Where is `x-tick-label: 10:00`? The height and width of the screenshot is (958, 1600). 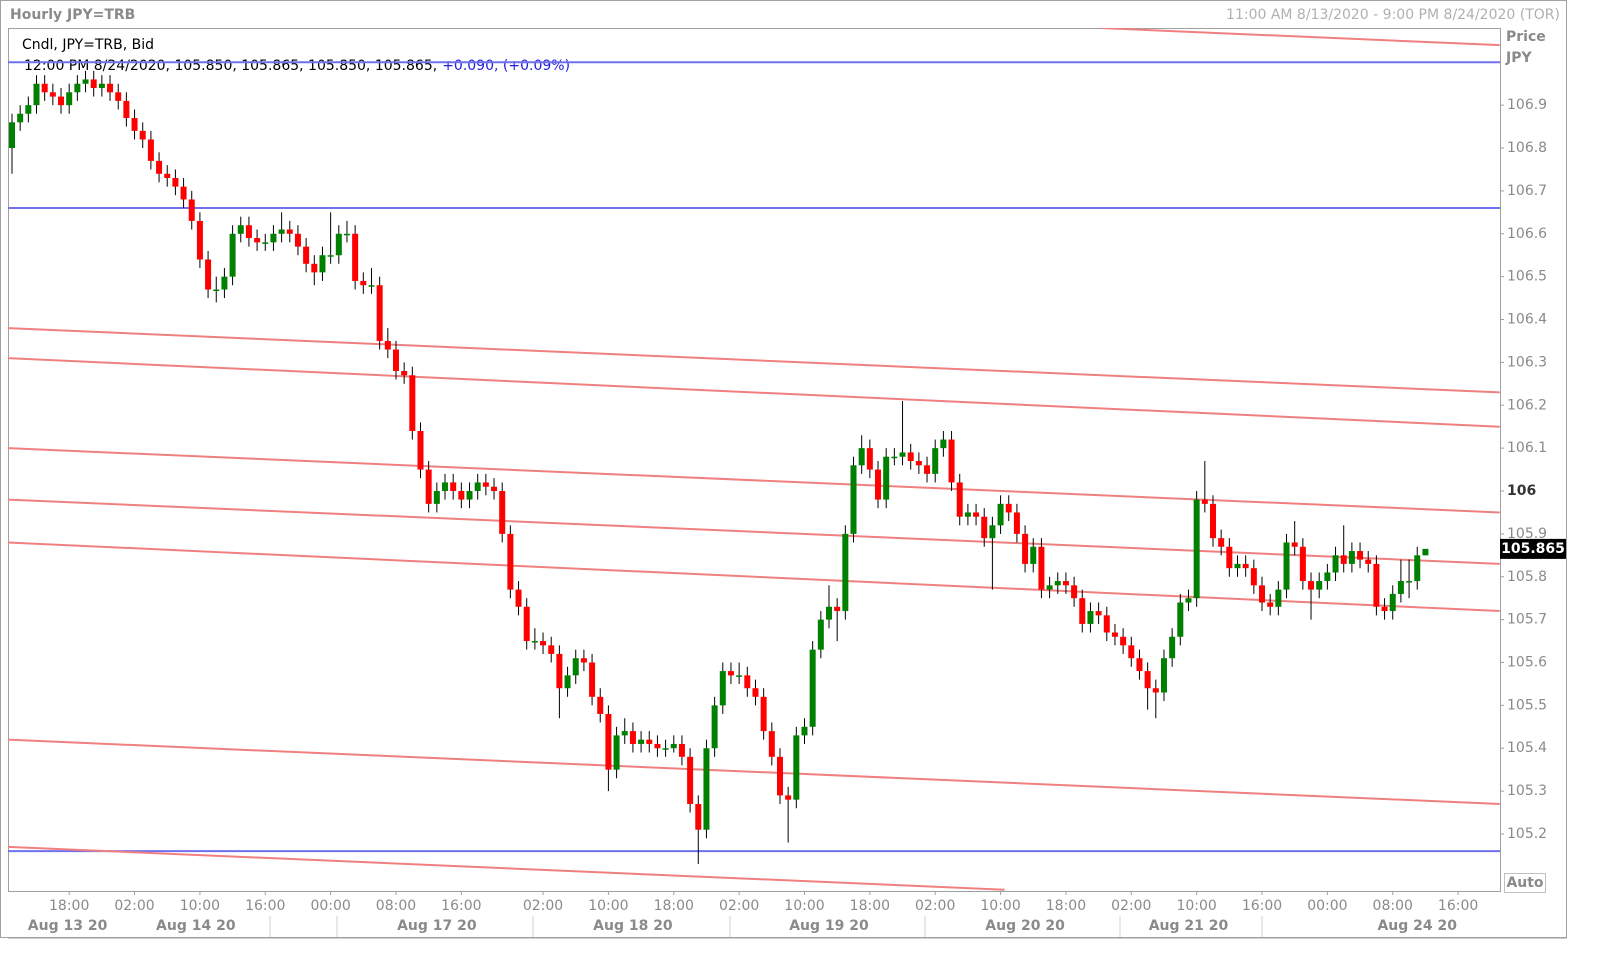 x-tick-label: 10:00 is located at coordinates (804, 906).